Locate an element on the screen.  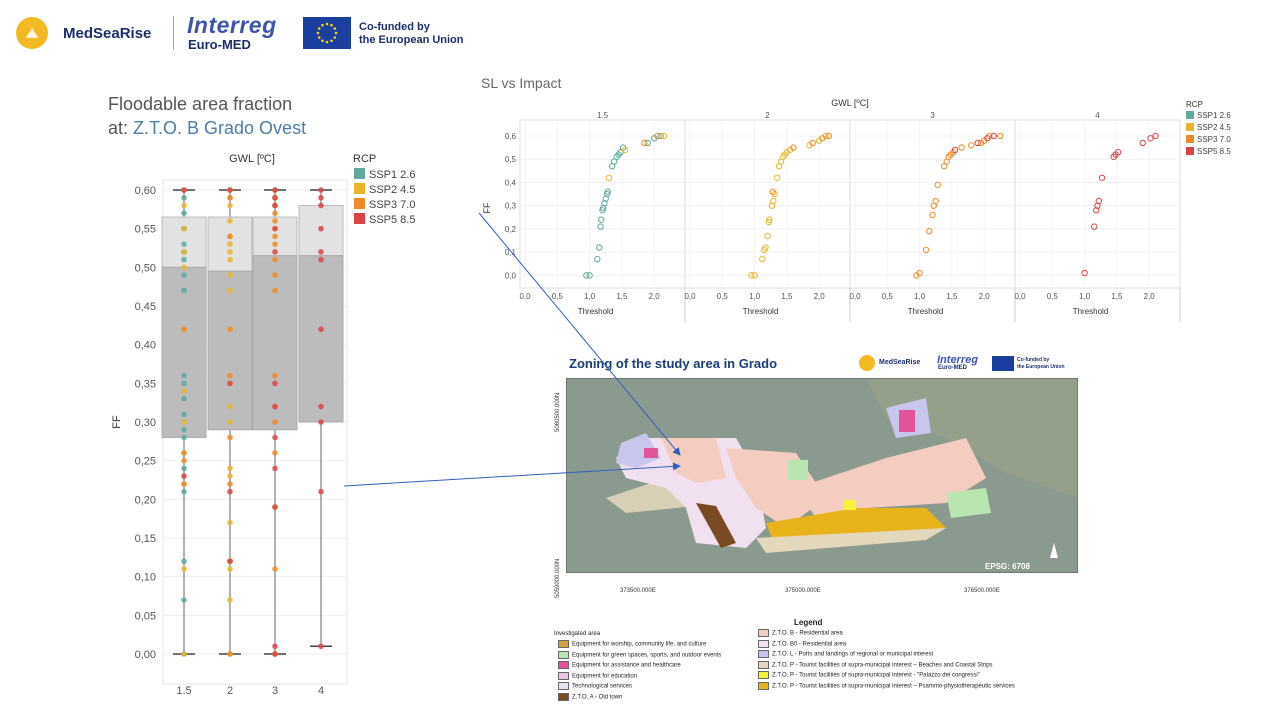
boxplot-legend-label: SSP2 4.5 is located at coordinates (392, 190).